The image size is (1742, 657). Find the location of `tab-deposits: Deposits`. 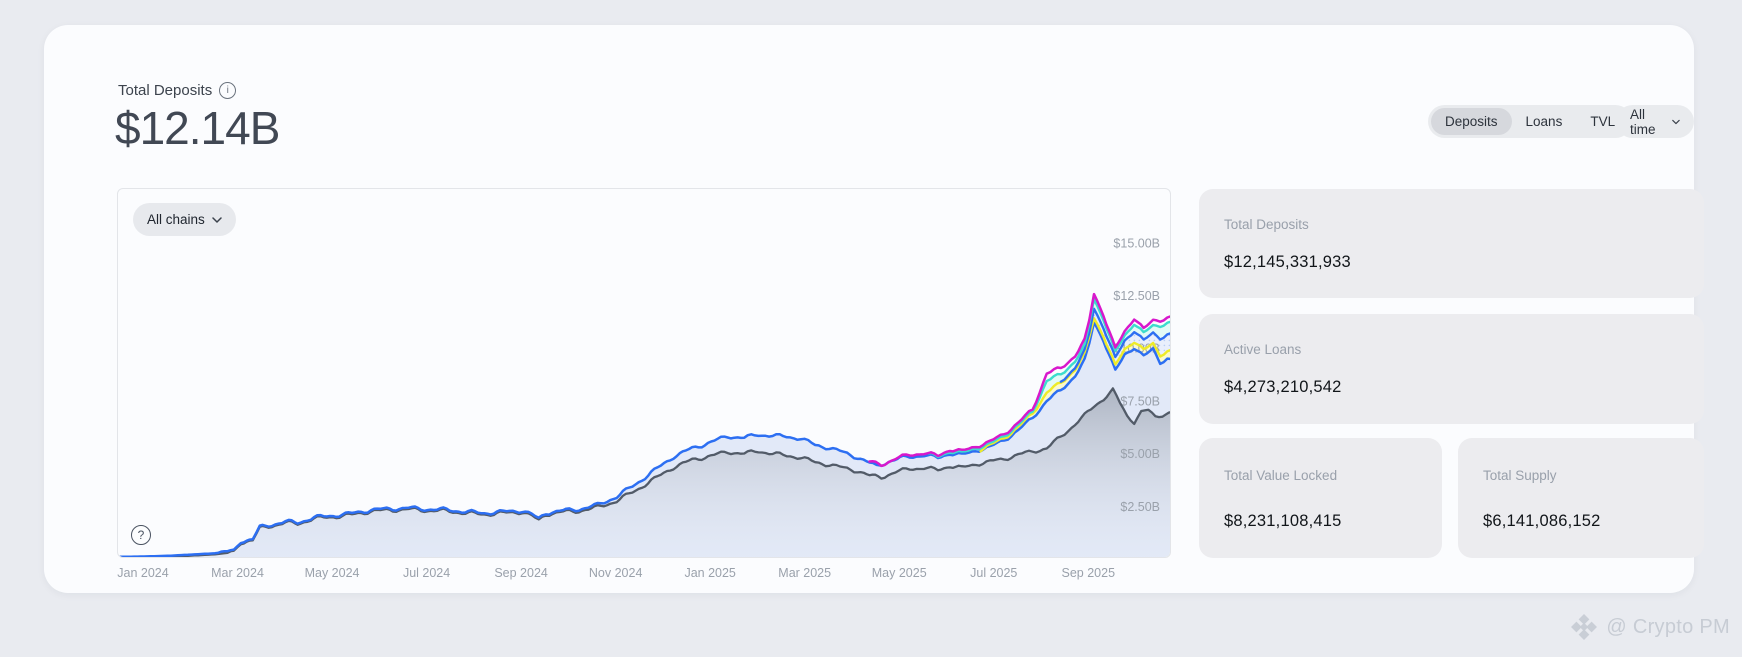

tab-deposits: Deposits is located at coordinates (1471, 121).